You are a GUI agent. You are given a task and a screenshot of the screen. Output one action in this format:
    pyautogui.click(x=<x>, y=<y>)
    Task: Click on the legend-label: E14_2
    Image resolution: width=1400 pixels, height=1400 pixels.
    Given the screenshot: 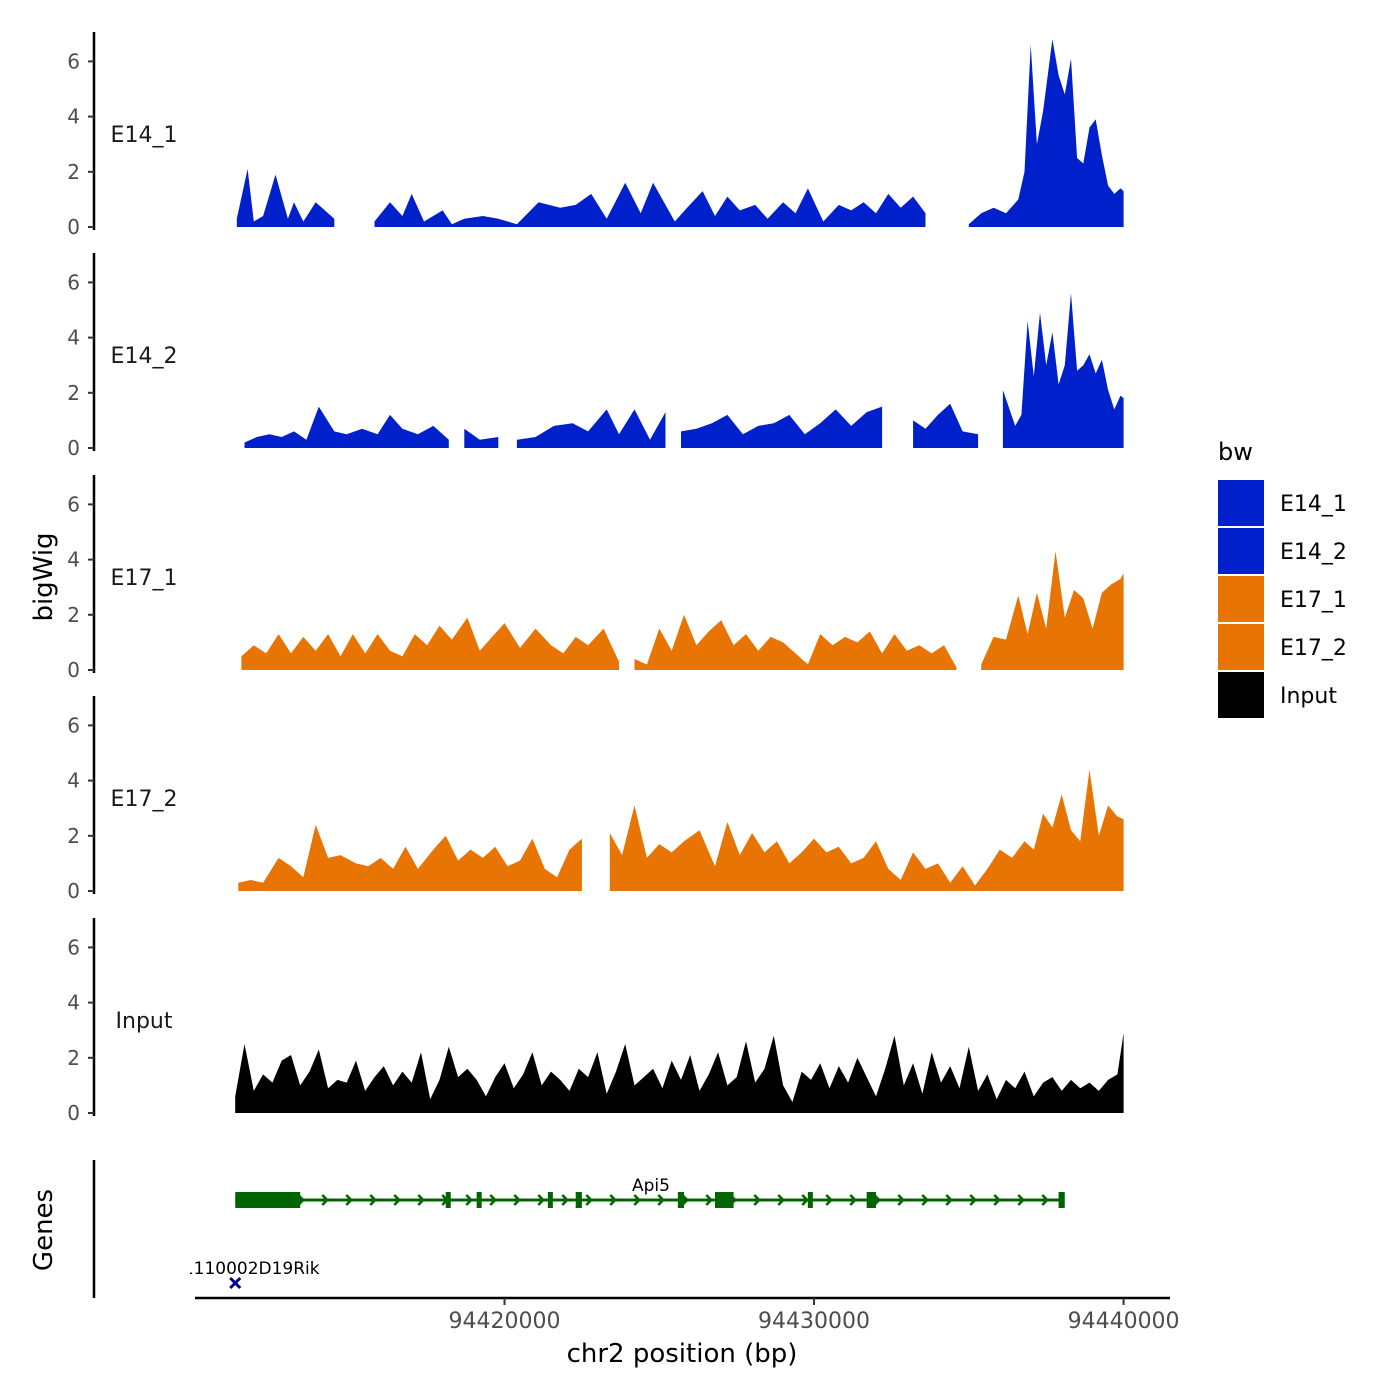 What is the action you would take?
    pyautogui.click(x=1313, y=552)
    